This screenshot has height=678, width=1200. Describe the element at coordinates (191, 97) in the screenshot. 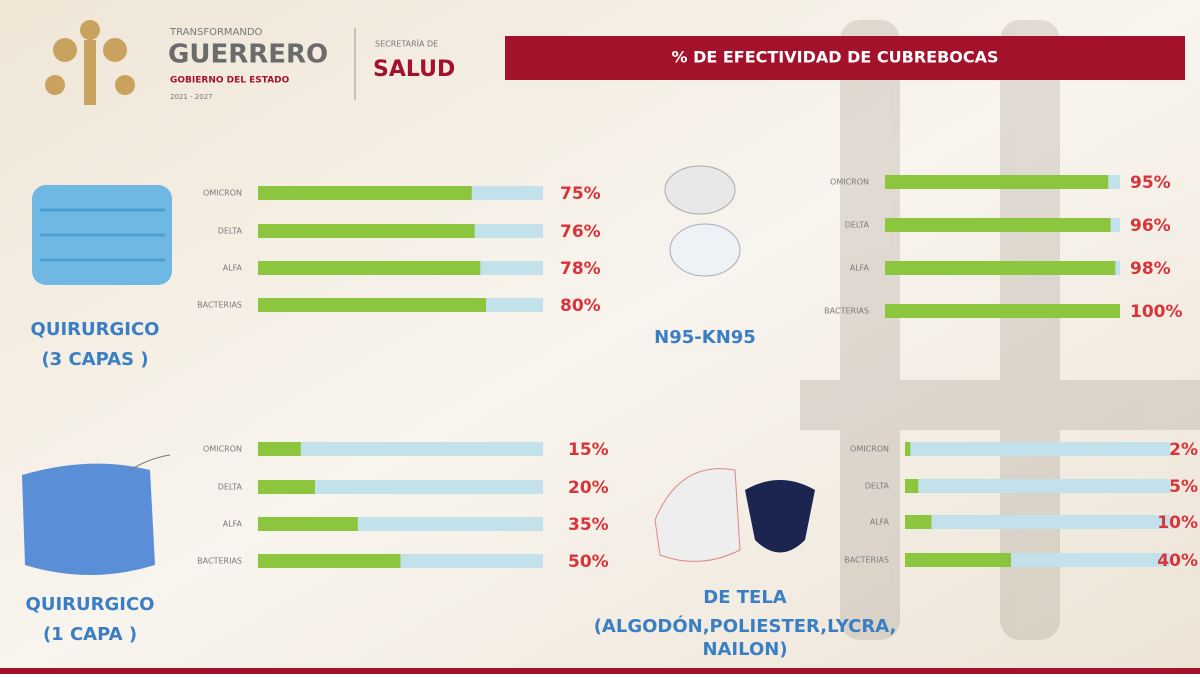

I see `brand-years: 2021 - 2027` at that location.